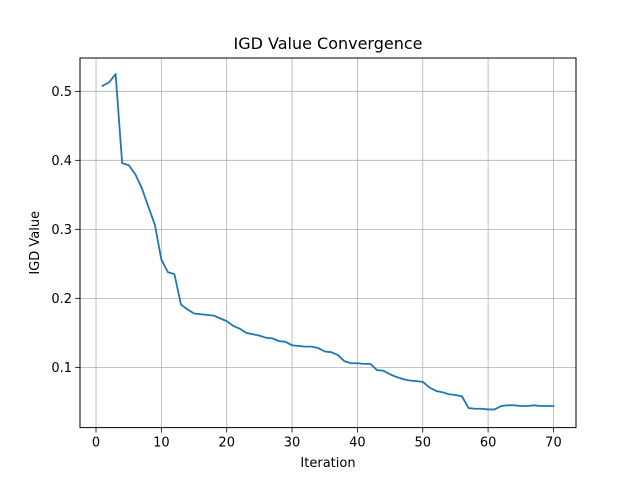 The width and height of the screenshot is (640, 484). I want to click on y-tick-label: 0.5, so click(61, 92).